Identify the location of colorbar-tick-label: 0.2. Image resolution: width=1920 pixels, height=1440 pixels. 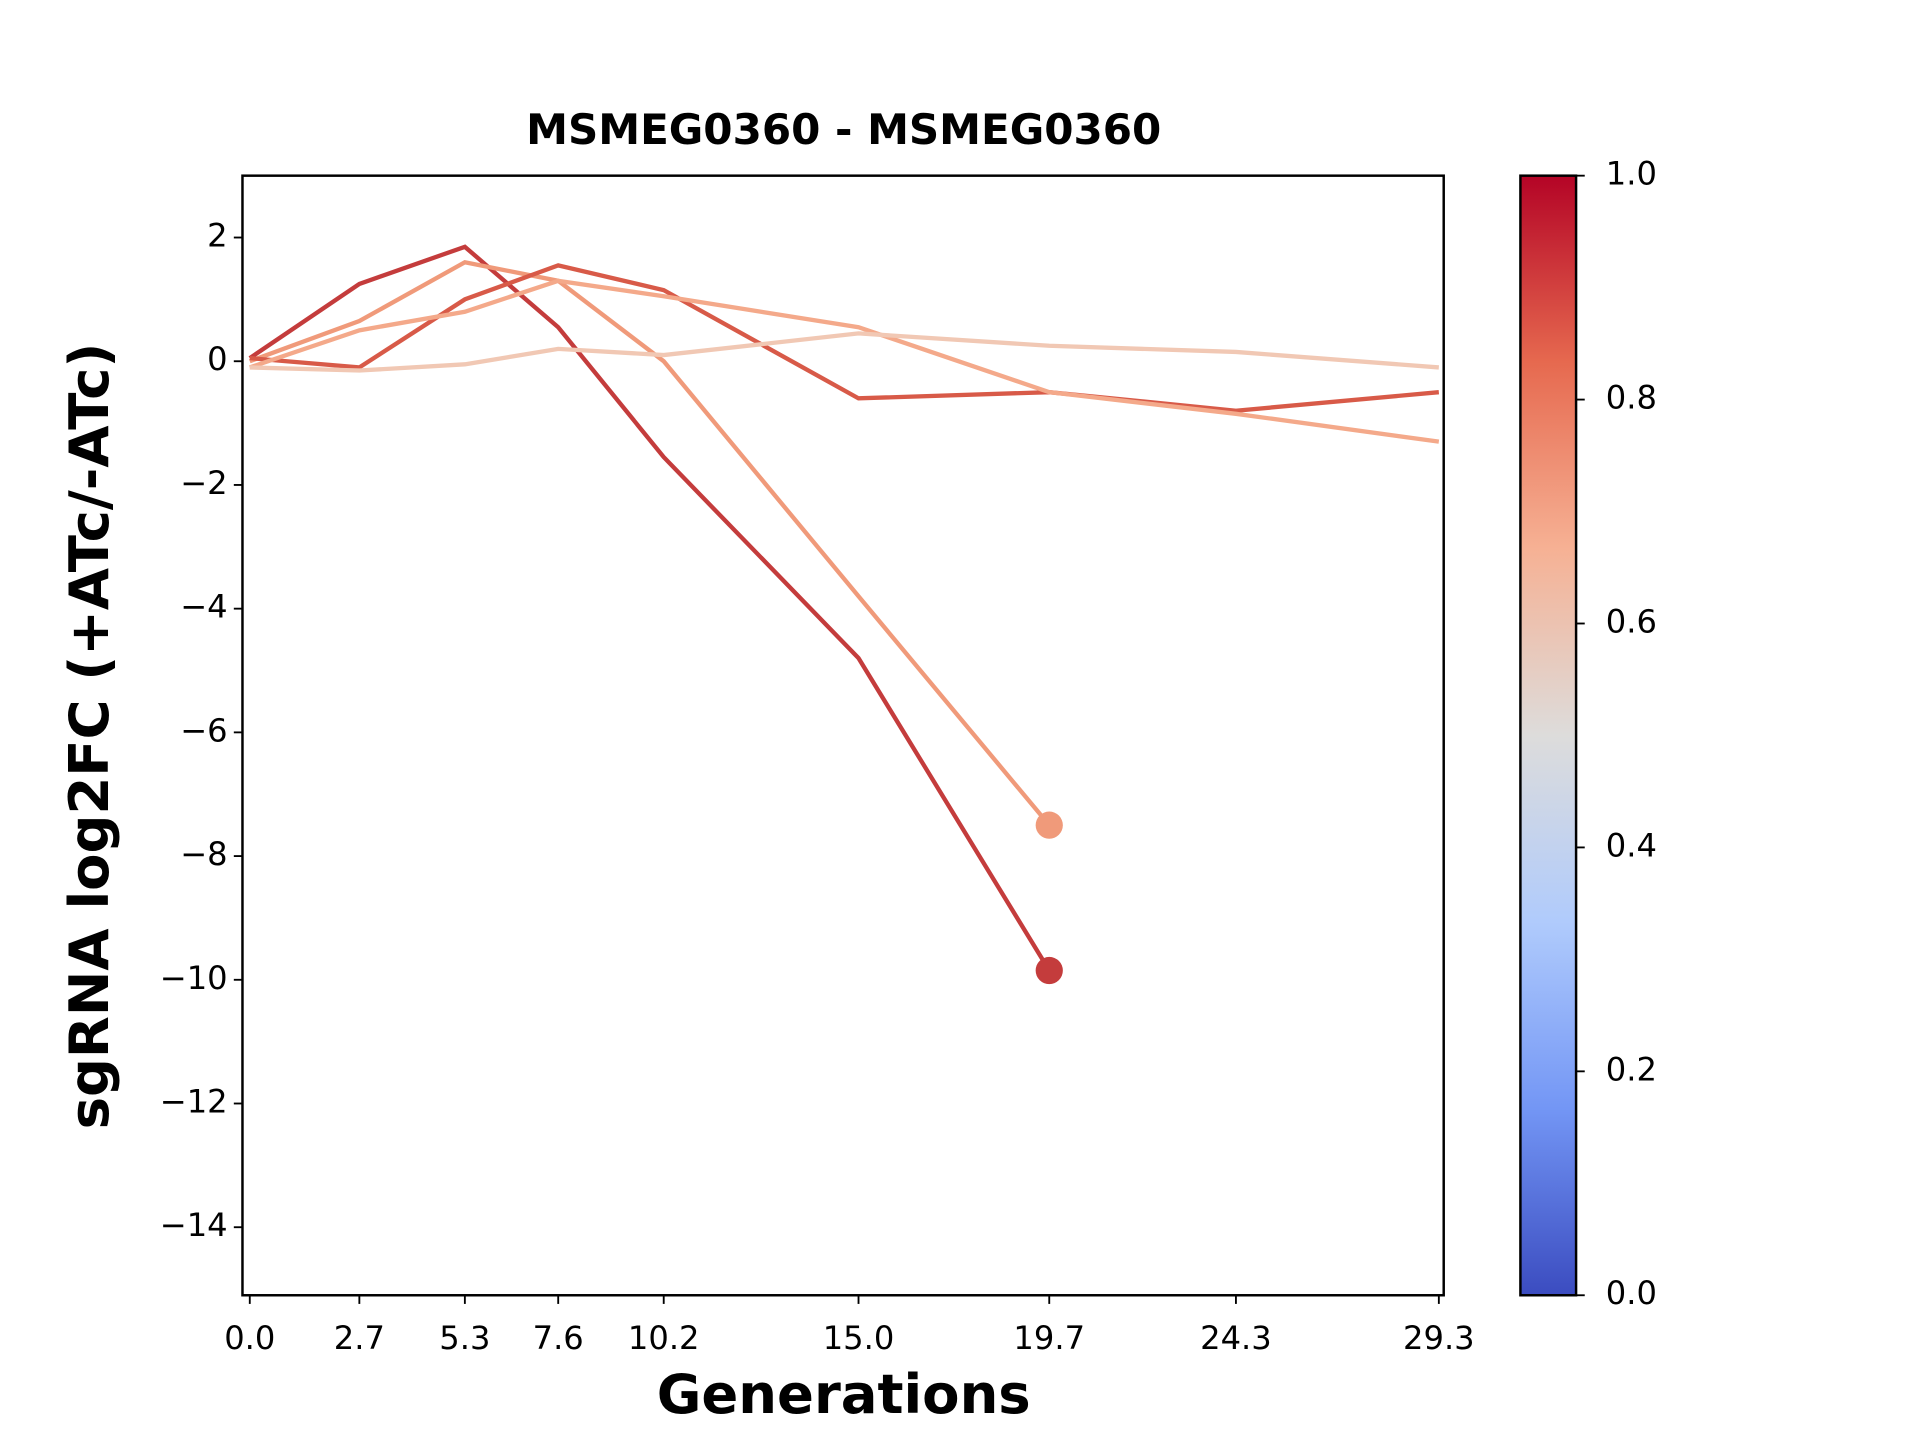
(1631, 1069).